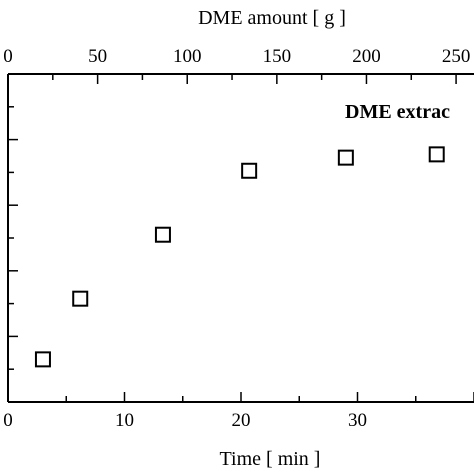  I want to click on x-bottom-tick-label: 20, so click(241, 420).